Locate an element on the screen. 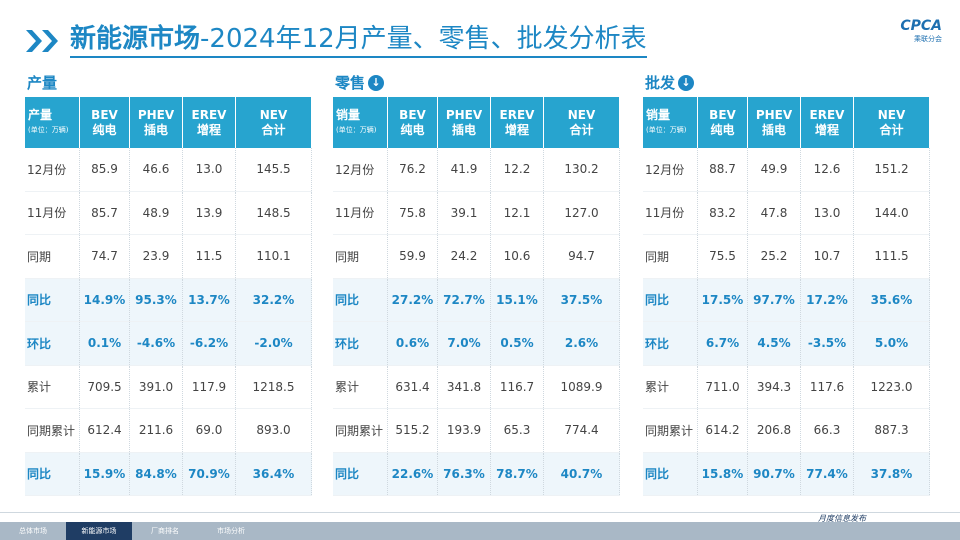 Image resolution: width=960 pixels, height=540 pixels. header-main: 产量 is located at coordinates (40, 114).